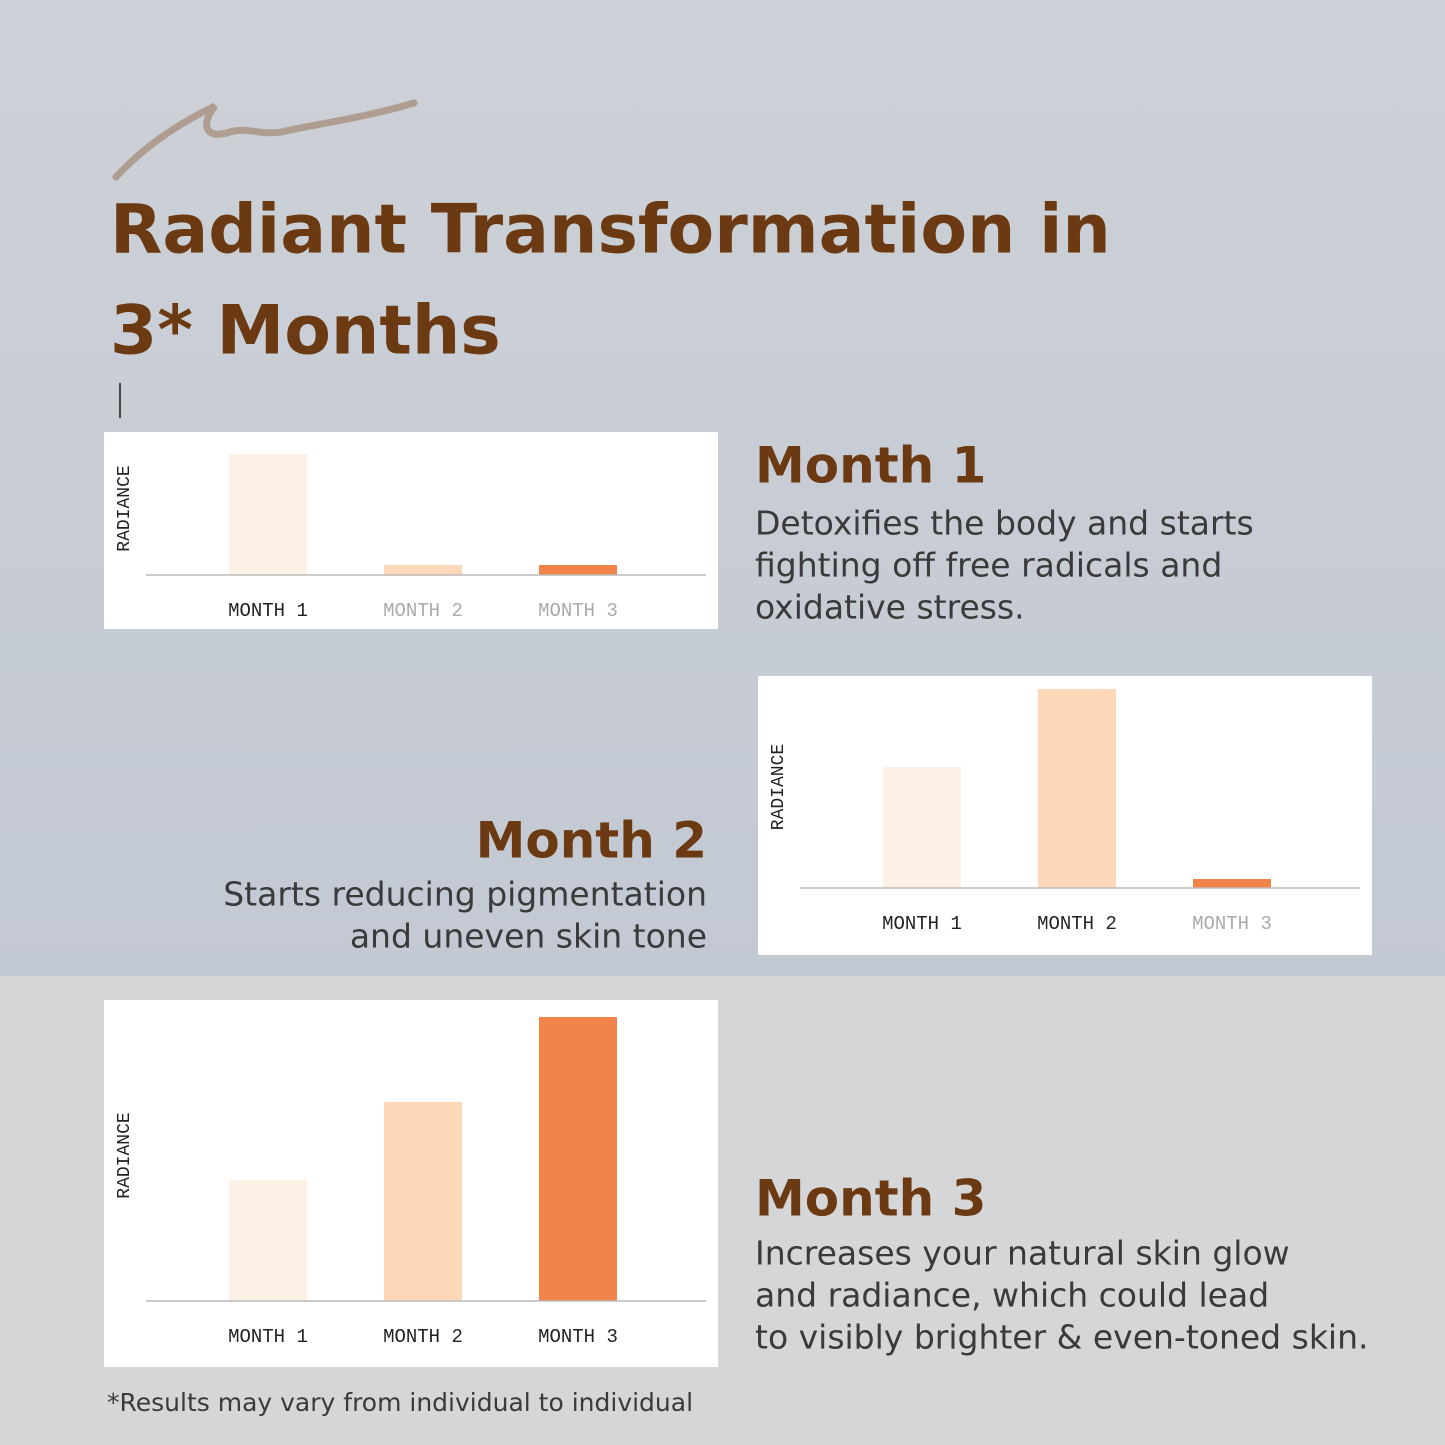 The image size is (1445, 1445). I want to click on brush-stroke, so click(265, 140).